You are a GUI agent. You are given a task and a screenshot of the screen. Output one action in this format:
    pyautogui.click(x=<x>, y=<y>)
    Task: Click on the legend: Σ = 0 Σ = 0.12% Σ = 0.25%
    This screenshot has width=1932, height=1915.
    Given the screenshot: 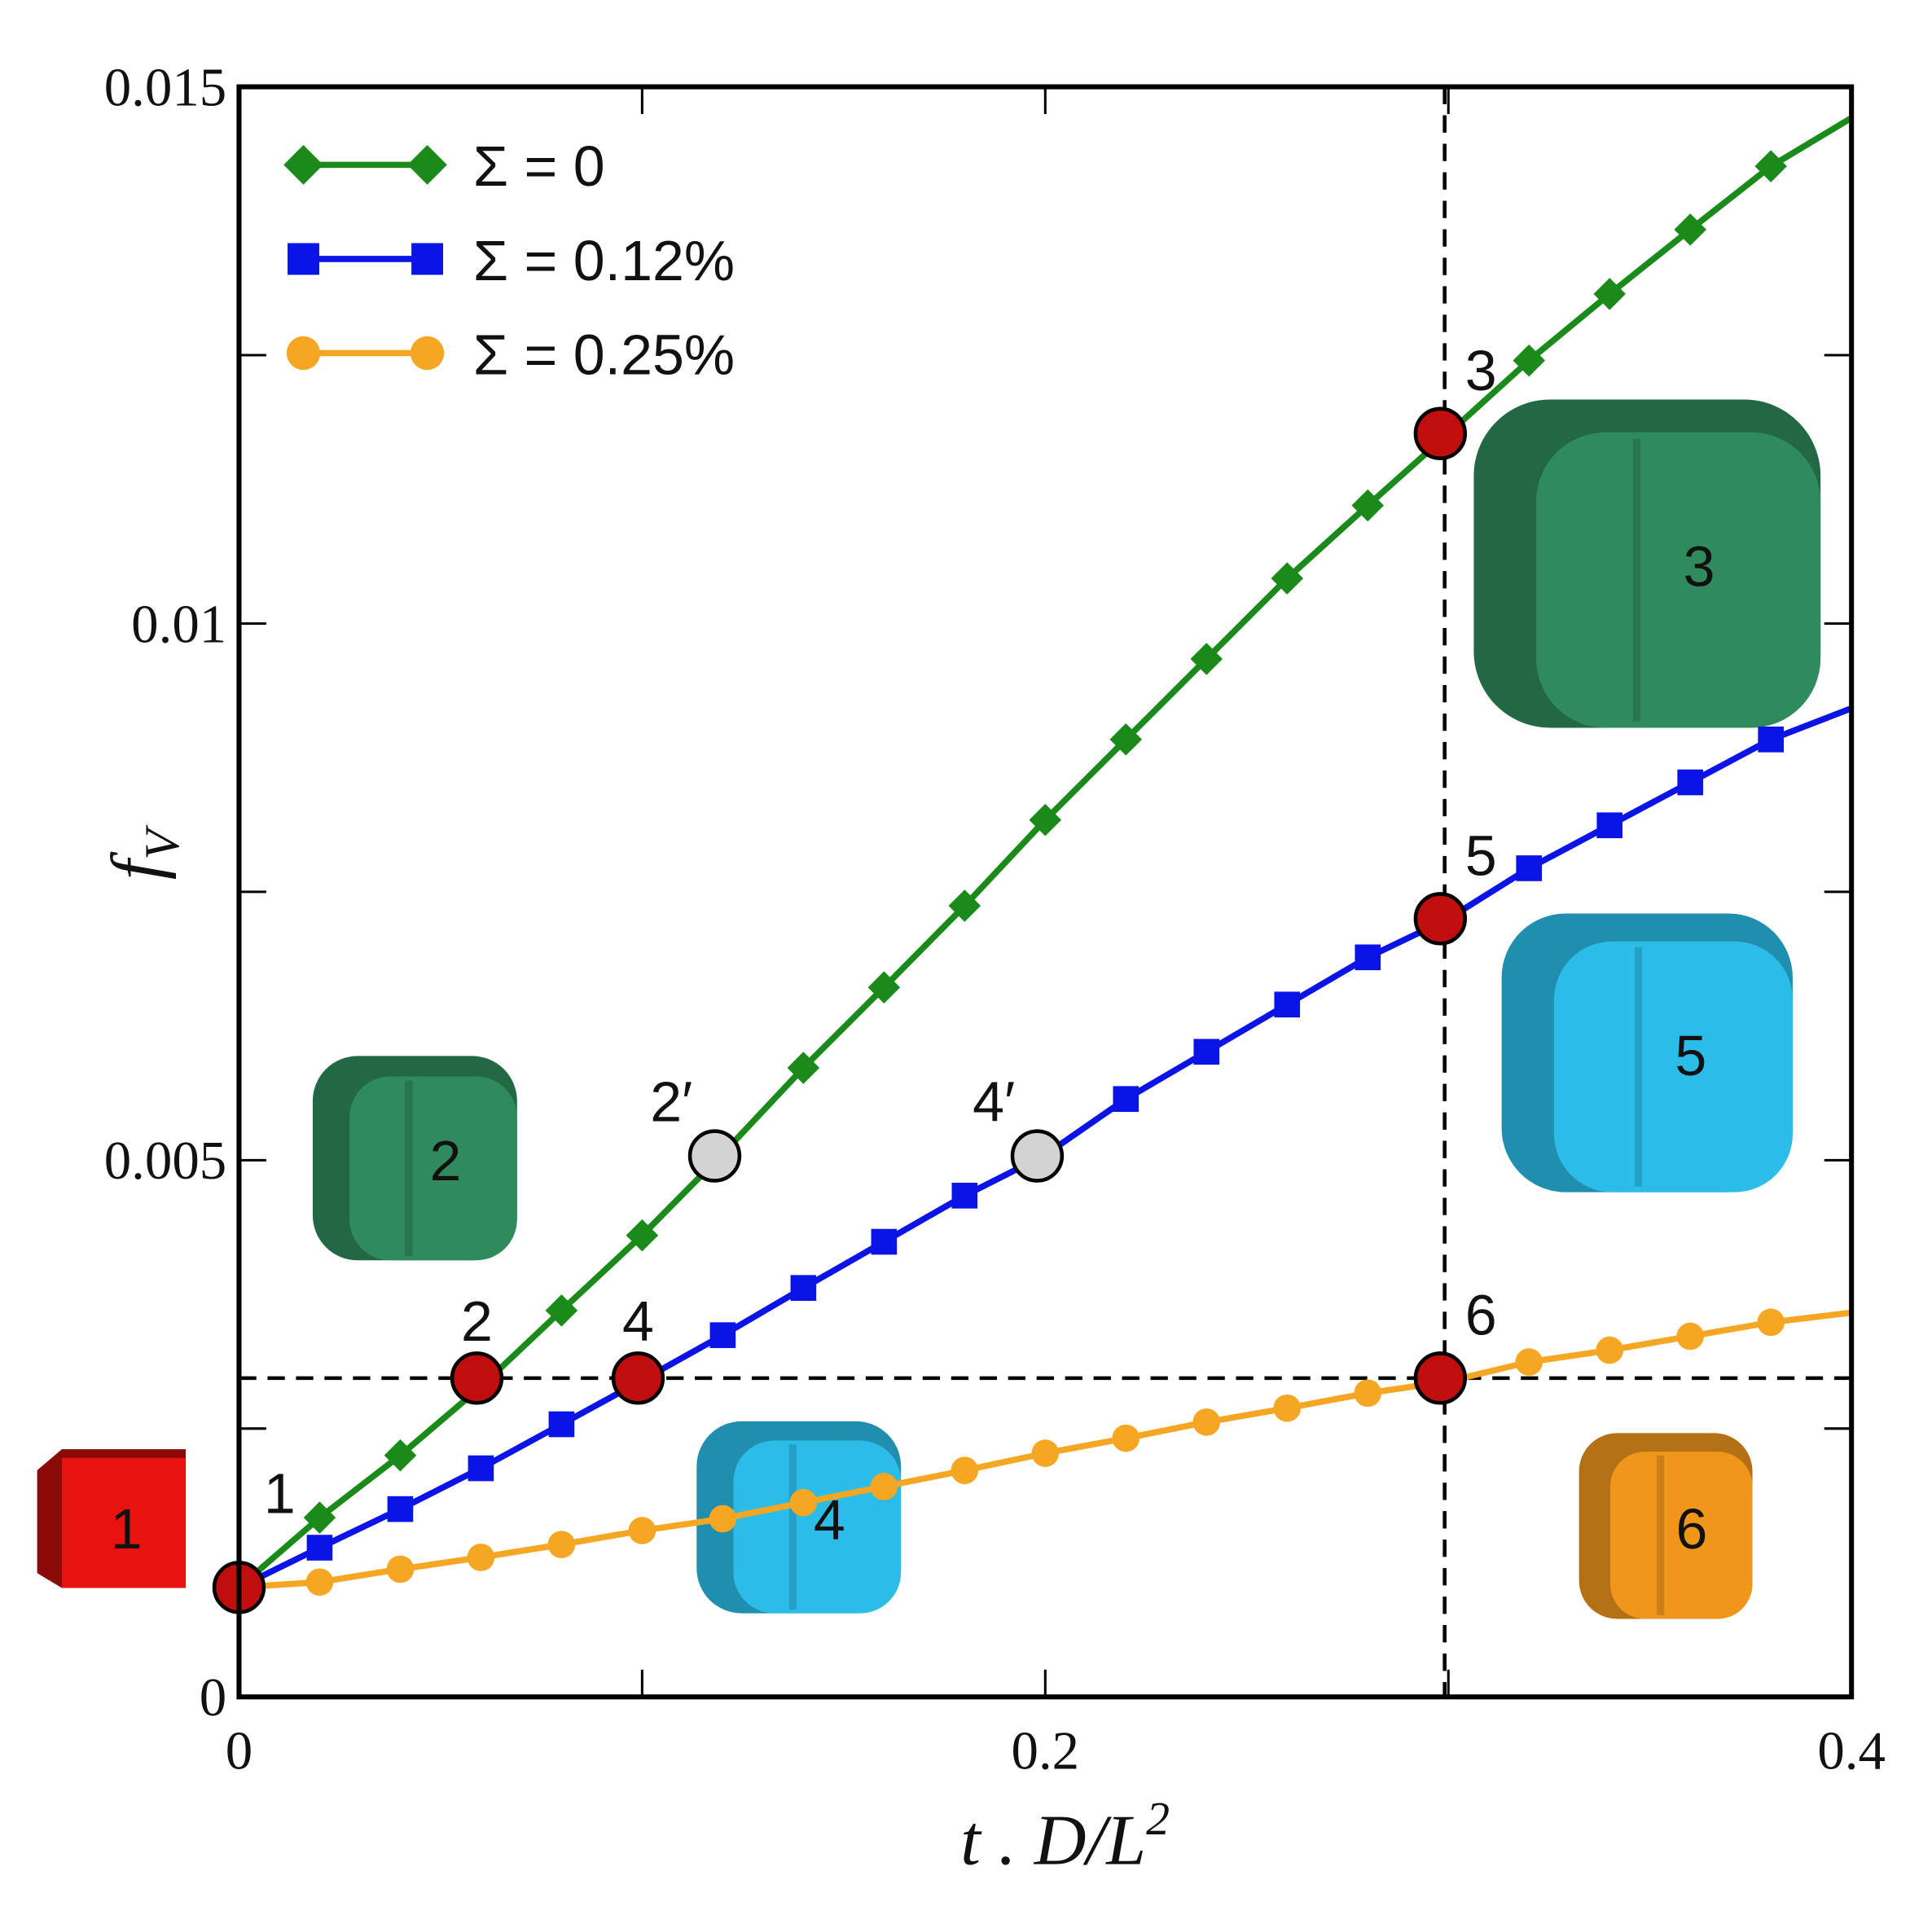 What is the action you would take?
    pyautogui.click(x=509, y=260)
    